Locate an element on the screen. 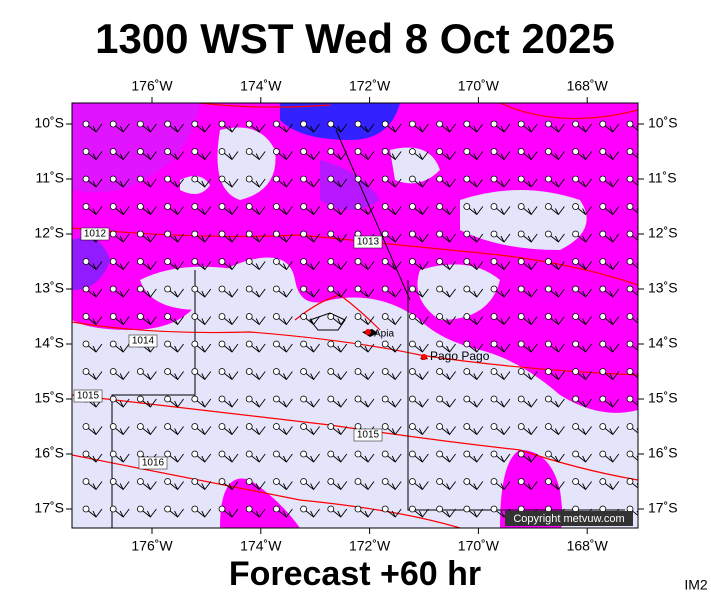 The image size is (711, 600). isobar-label: 1014 is located at coordinates (143, 341).